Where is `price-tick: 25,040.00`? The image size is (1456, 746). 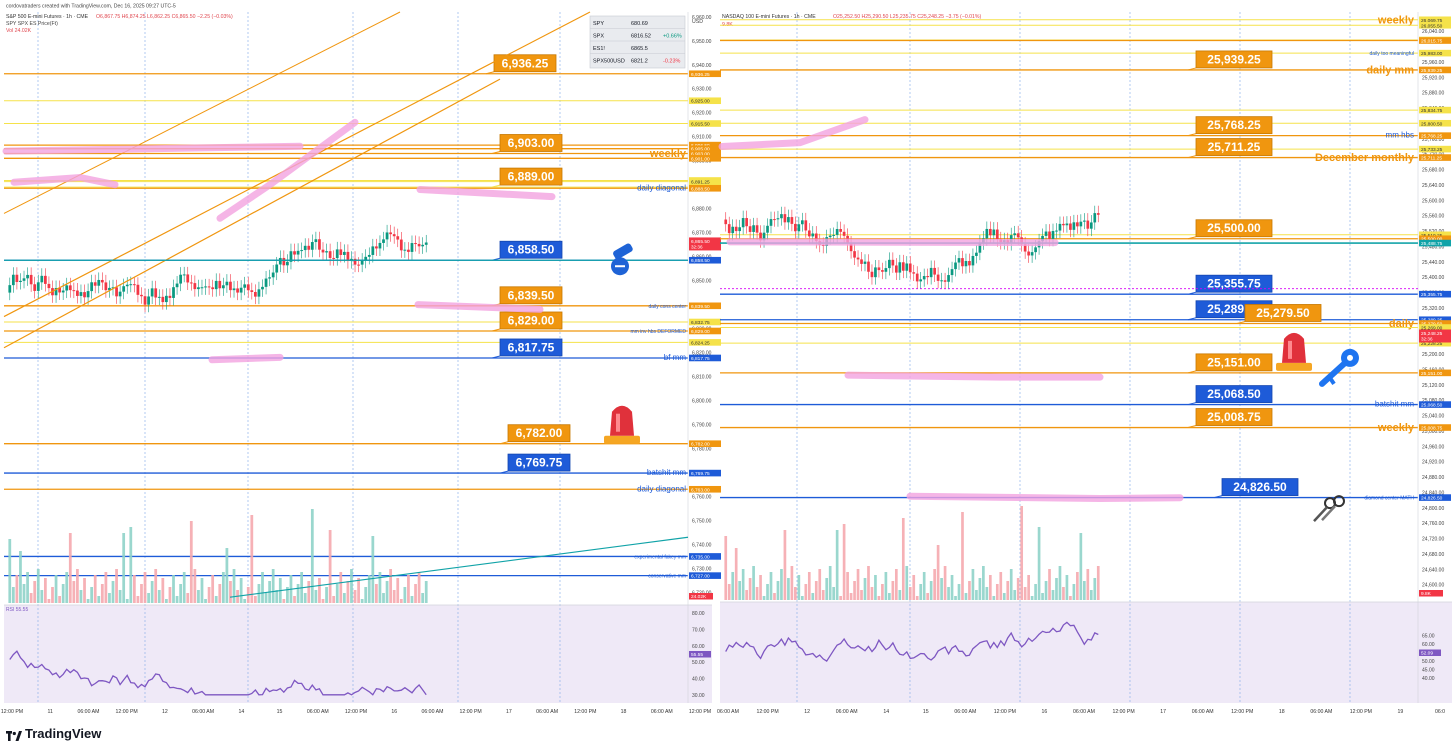 price-tick: 25,040.00 is located at coordinates (1433, 417).